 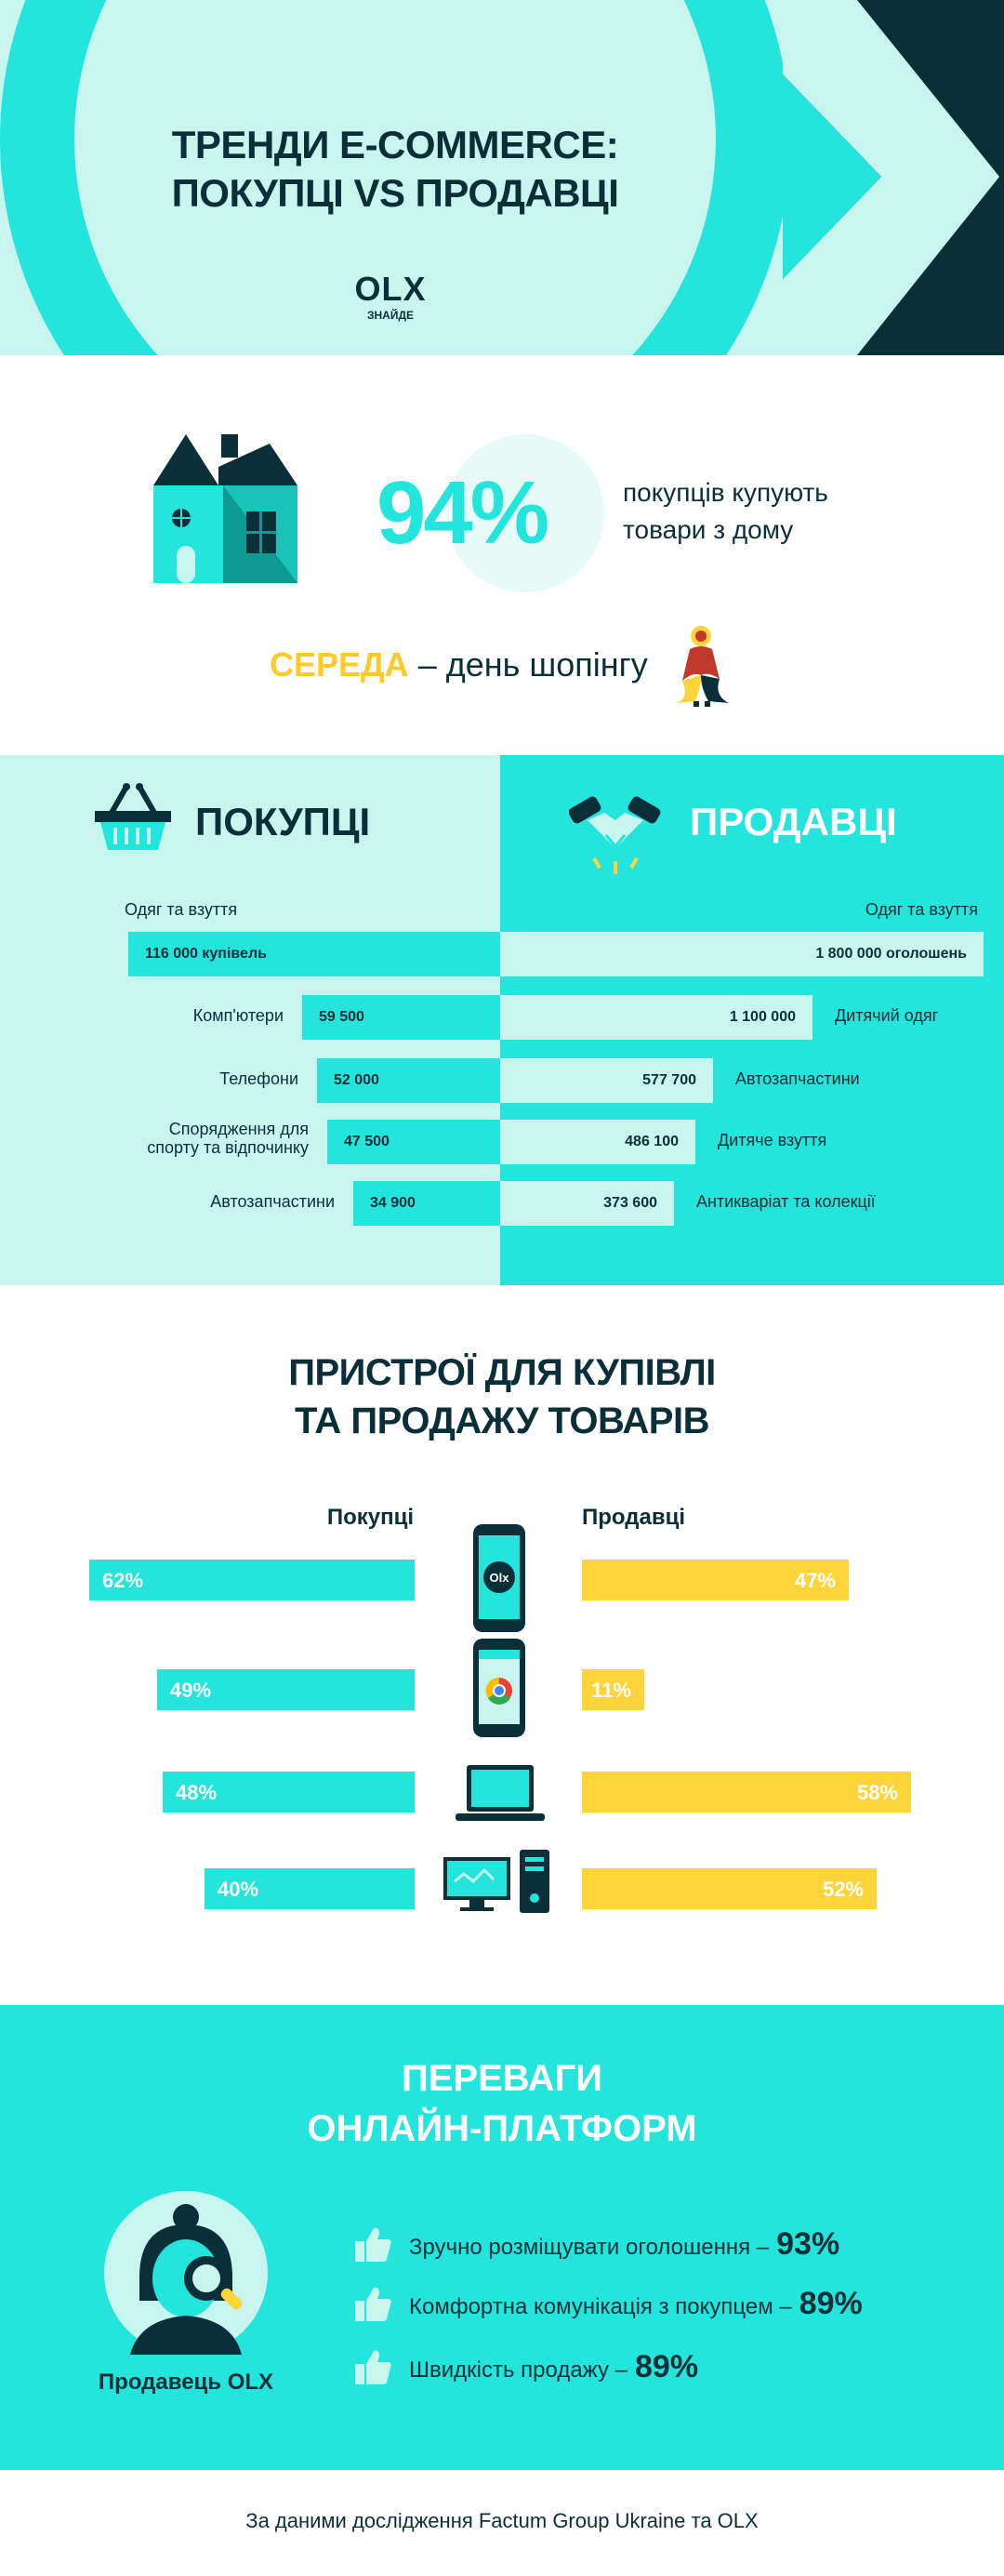 I want to click on seller-bar: 577 700, so click(x=606, y=1080).